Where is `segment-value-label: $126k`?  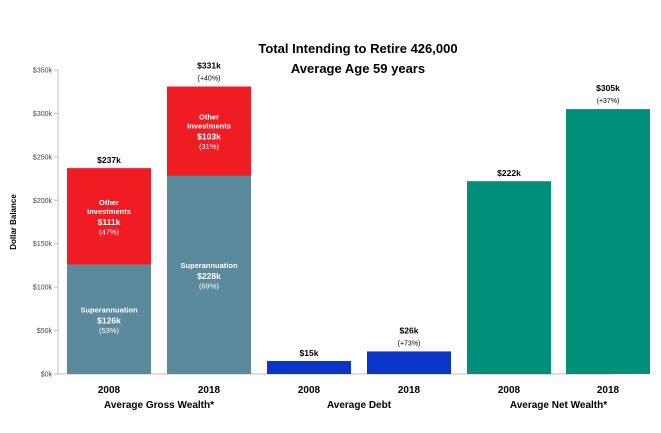
segment-value-label: $126k is located at coordinates (109, 320).